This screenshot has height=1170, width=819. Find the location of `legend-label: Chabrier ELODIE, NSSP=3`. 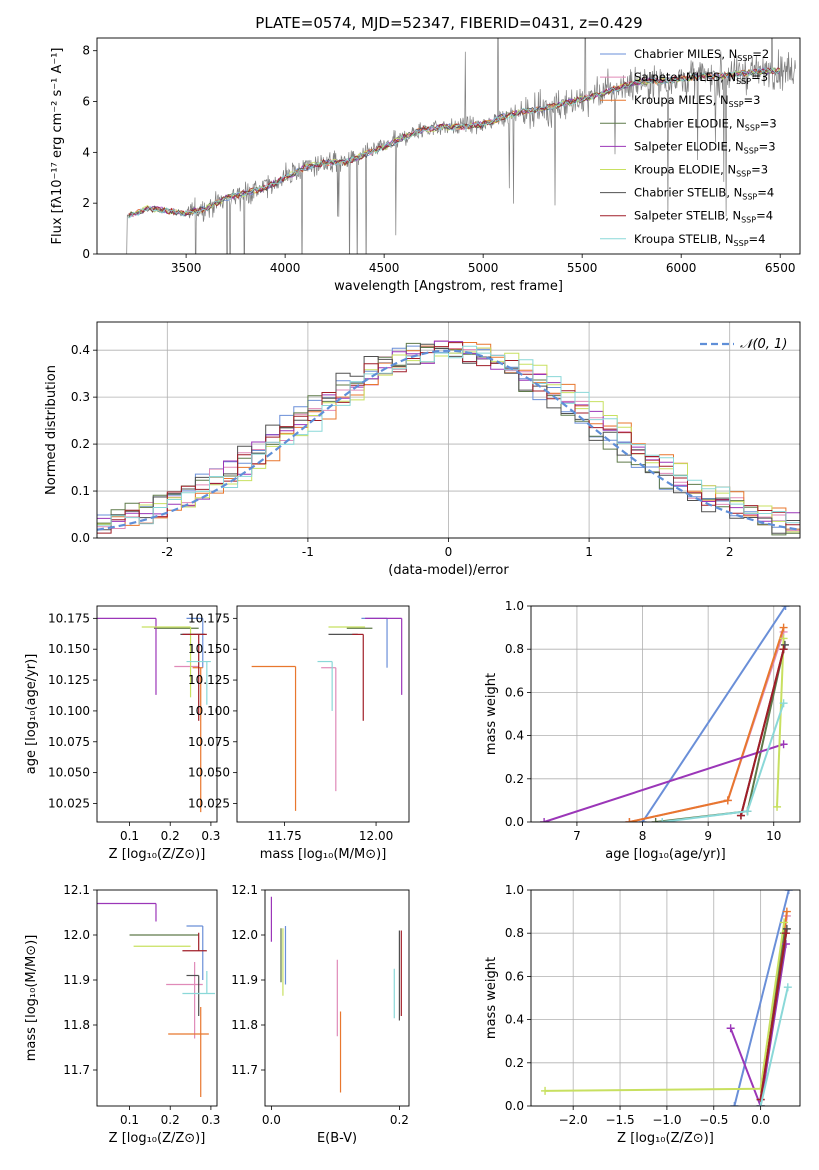

legend-label: Chabrier ELODIE, NSSP=3 is located at coordinates (705, 124).